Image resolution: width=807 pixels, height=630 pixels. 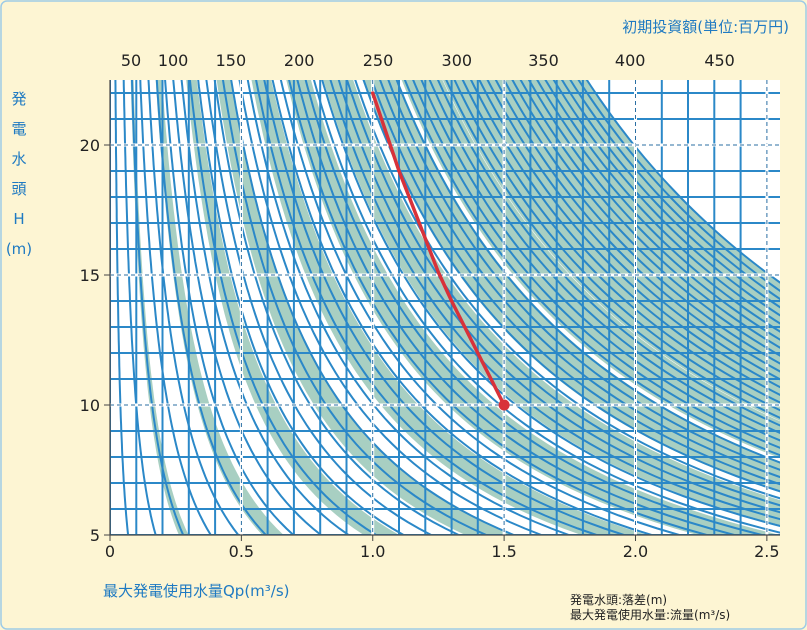 What do you see at coordinates (630, 60) in the screenshot?
I see `top-axis-tick-label: 400` at bounding box center [630, 60].